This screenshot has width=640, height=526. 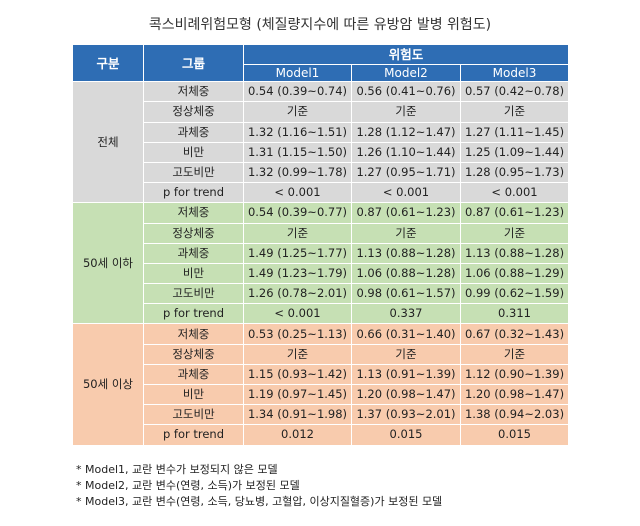 I want to click on model3-value-cell: 1.28 (0.95~1.73), so click(x=514, y=172).